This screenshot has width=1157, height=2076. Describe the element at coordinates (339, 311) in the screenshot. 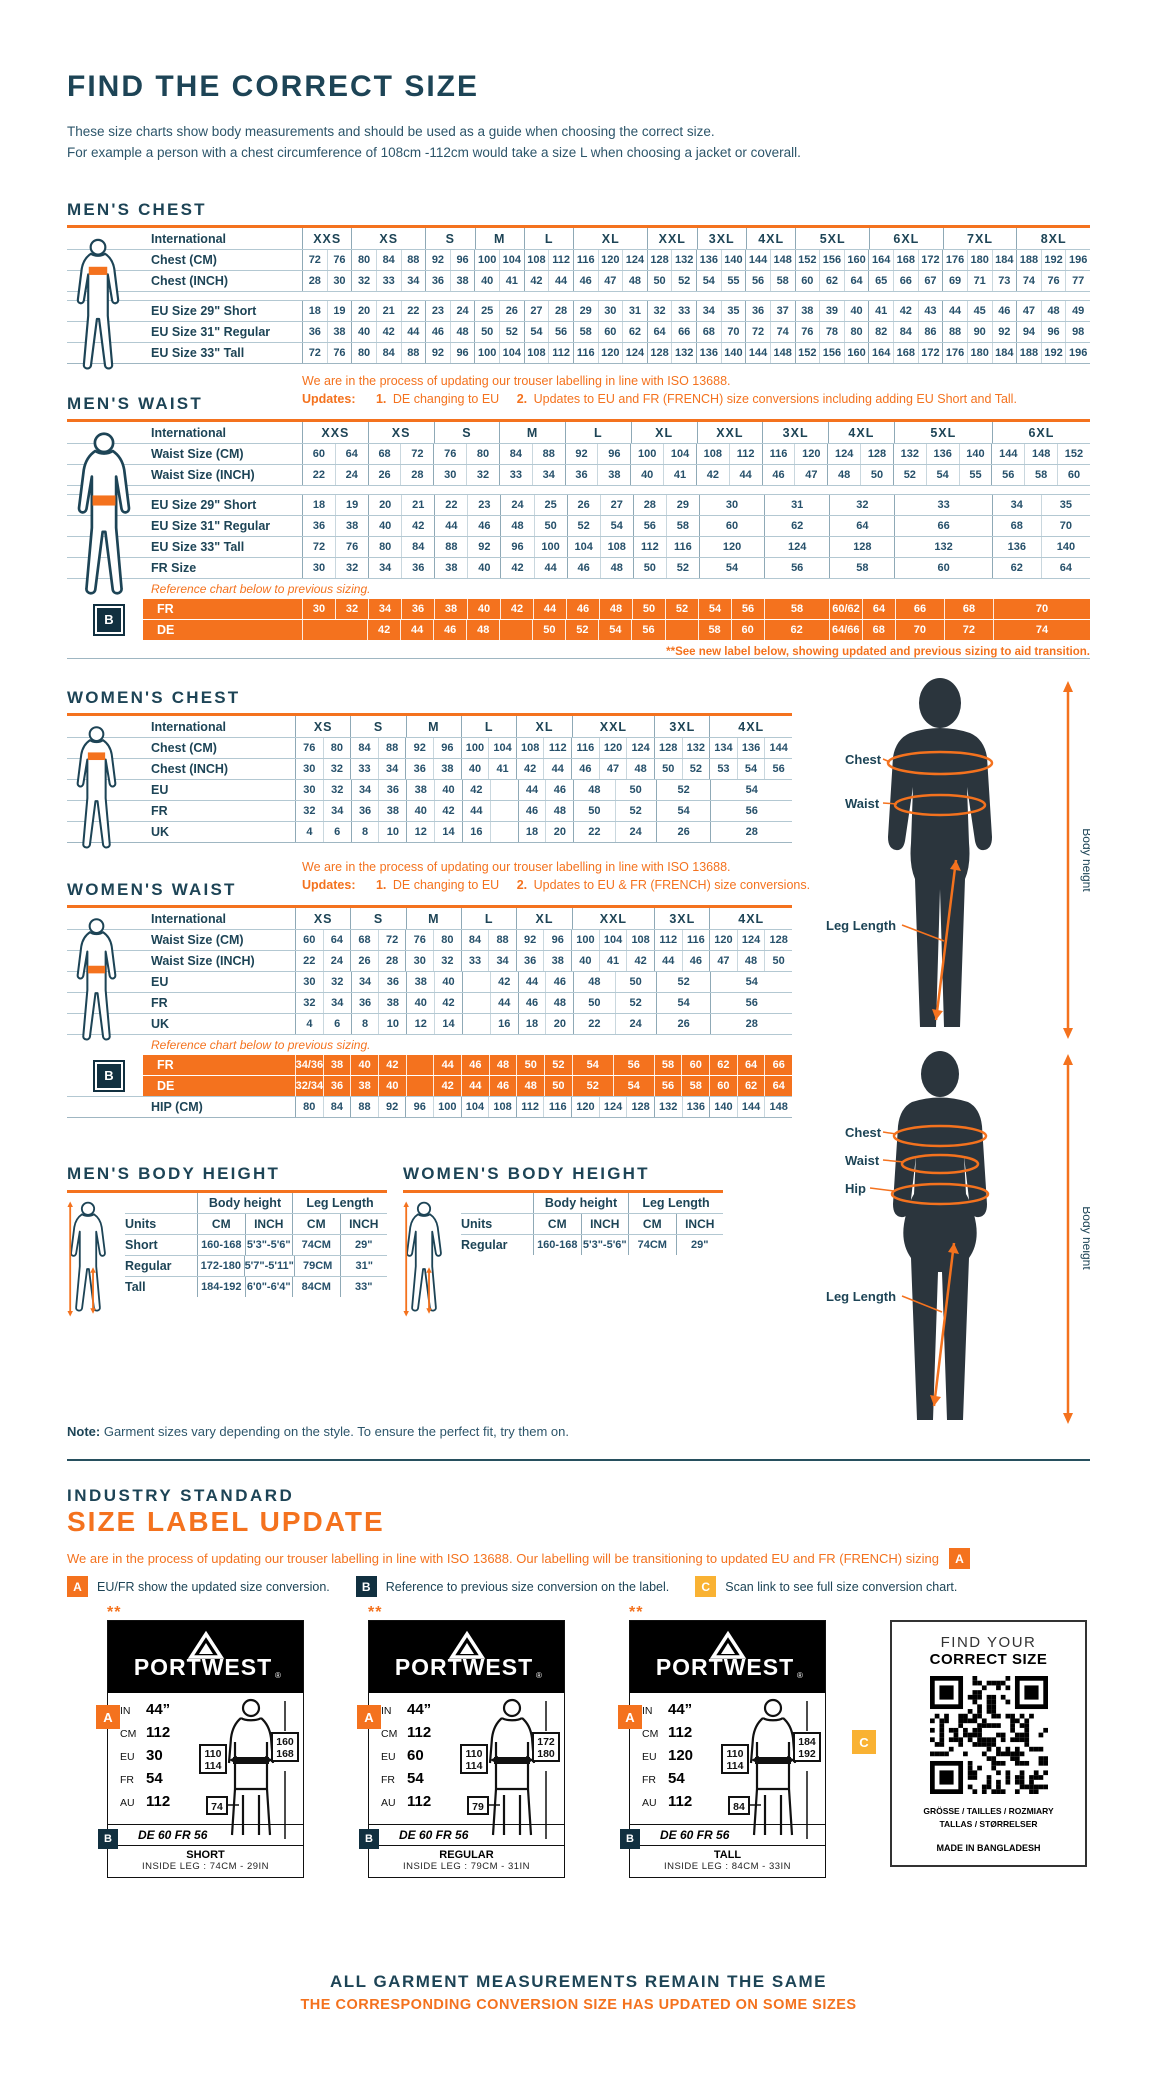

I see `size-cell: 19` at that location.